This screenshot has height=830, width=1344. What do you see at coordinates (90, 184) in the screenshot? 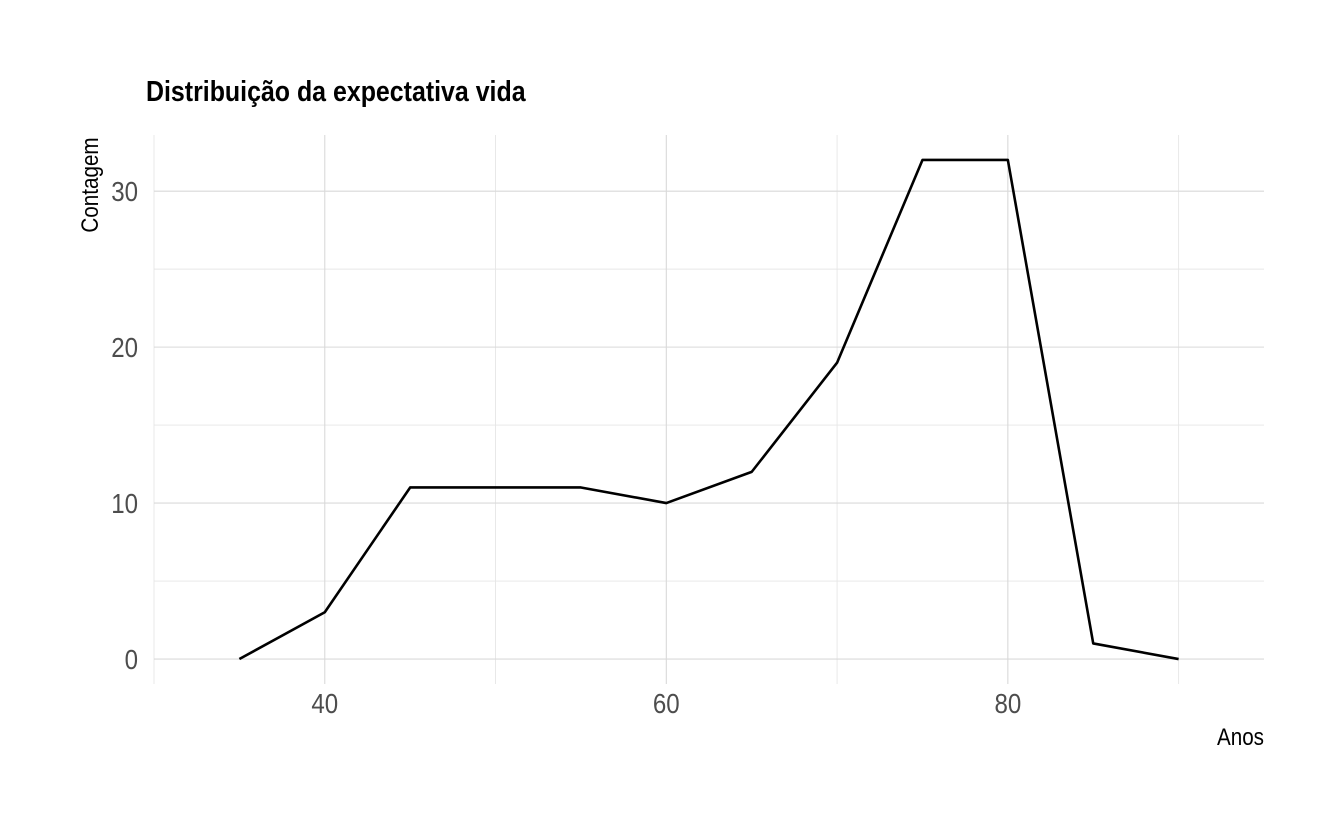
I see `y-axis-title: Contagem` at bounding box center [90, 184].